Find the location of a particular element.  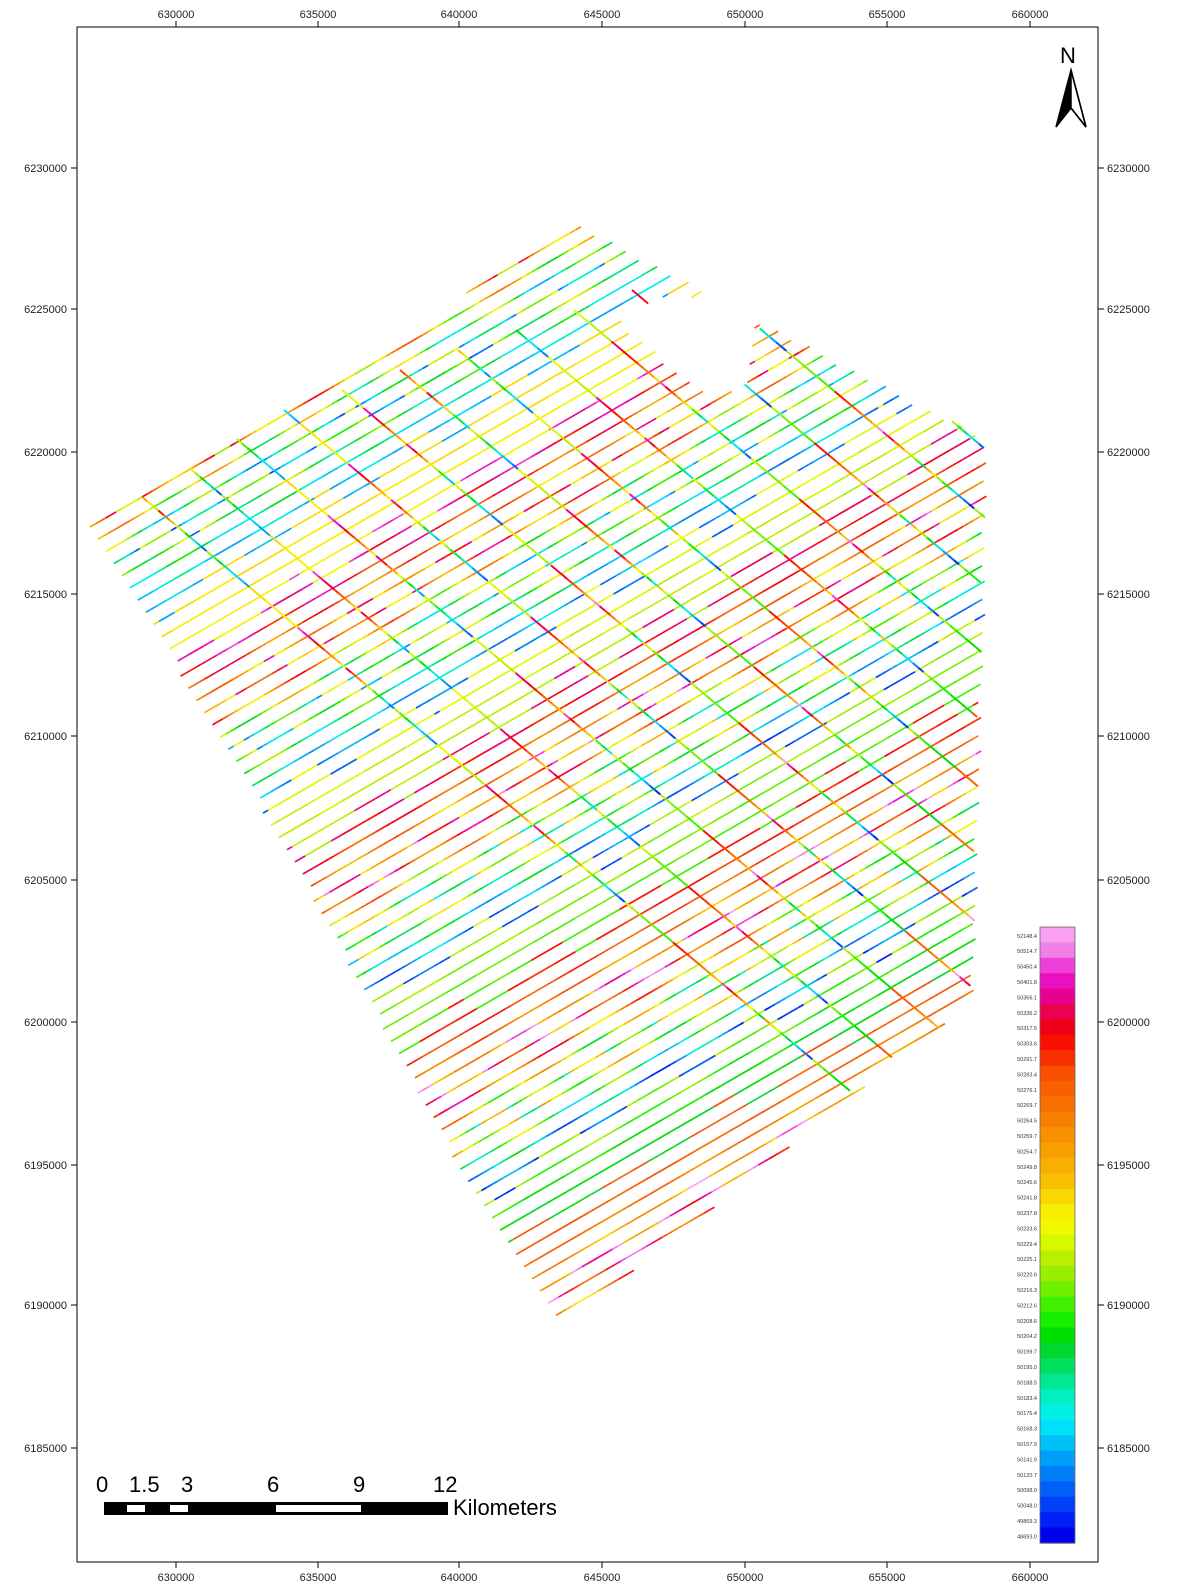

legend-label: 50401.8 is located at coordinates (1027, 983).